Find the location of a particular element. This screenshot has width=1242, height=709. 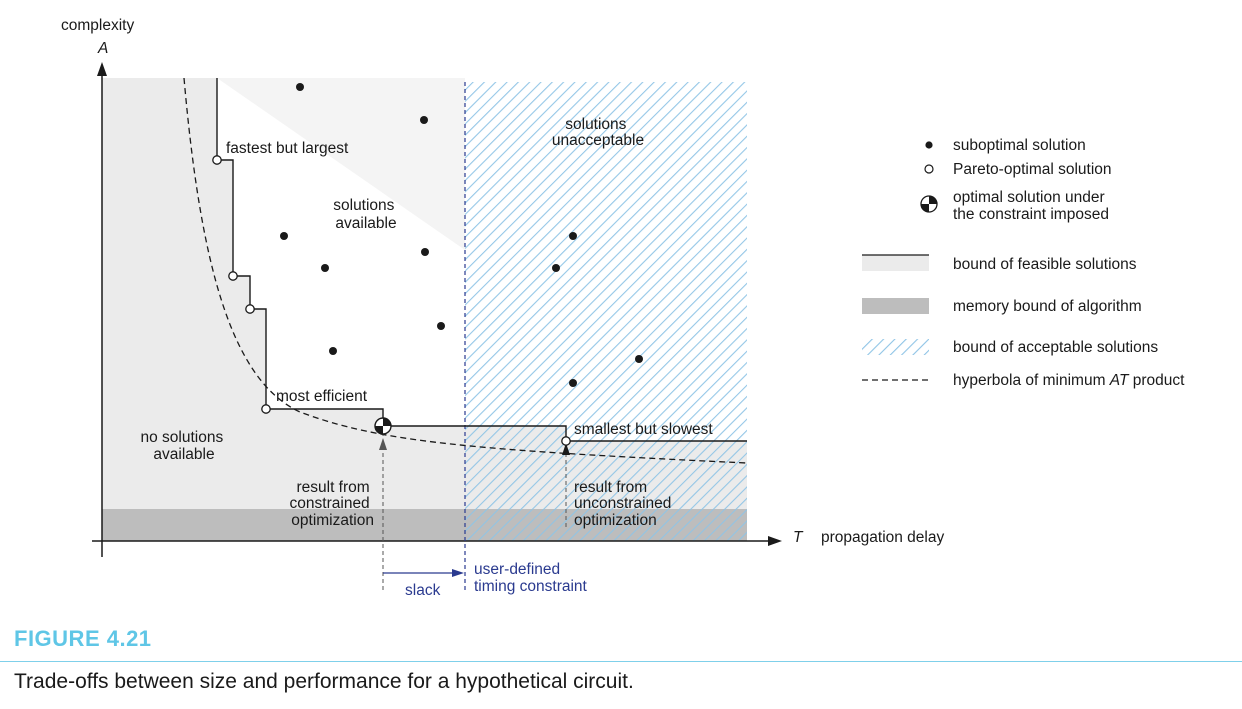

most-efficient-label: most efficient is located at coordinates (322, 396).